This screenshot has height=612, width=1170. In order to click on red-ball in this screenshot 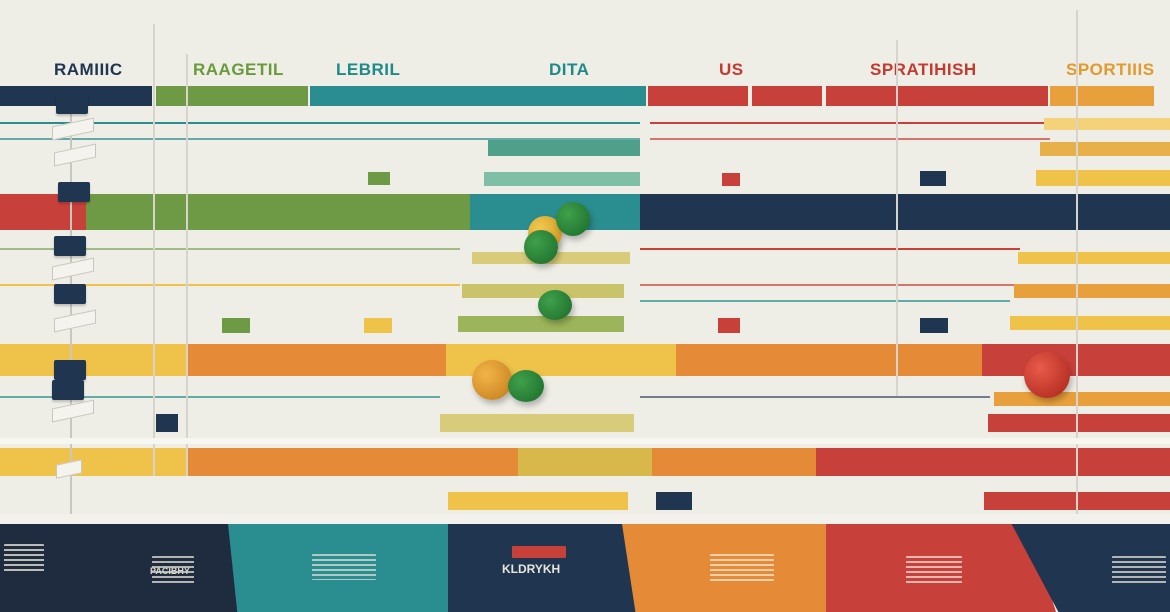, I will do `click(1047, 375)`.